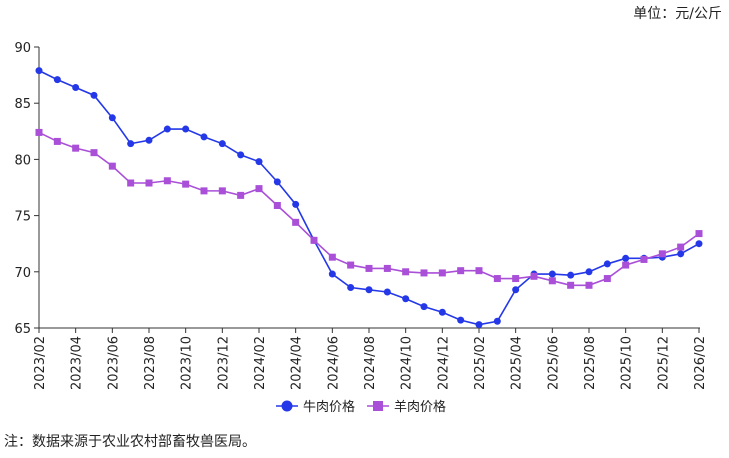  I want to click on legend-label: 牛肉价格, so click(329, 407).